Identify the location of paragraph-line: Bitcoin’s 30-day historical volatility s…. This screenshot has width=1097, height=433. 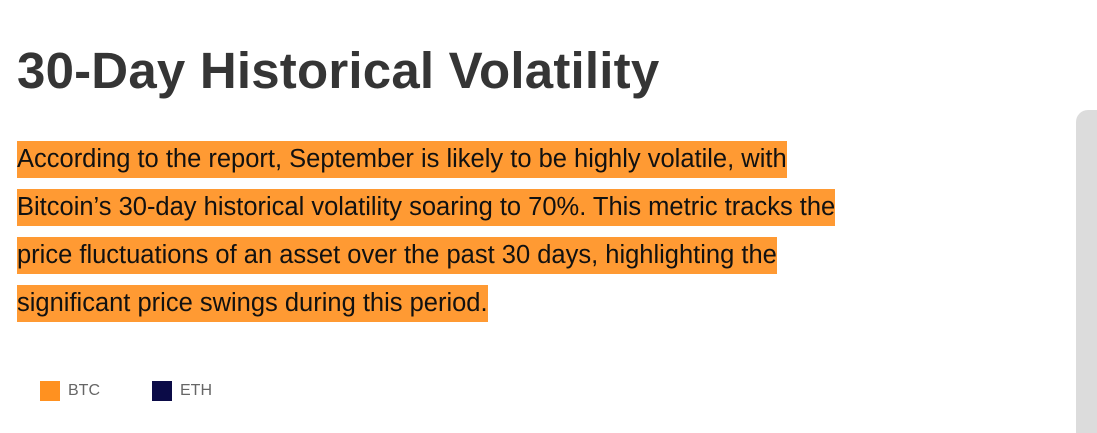
(517, 207).